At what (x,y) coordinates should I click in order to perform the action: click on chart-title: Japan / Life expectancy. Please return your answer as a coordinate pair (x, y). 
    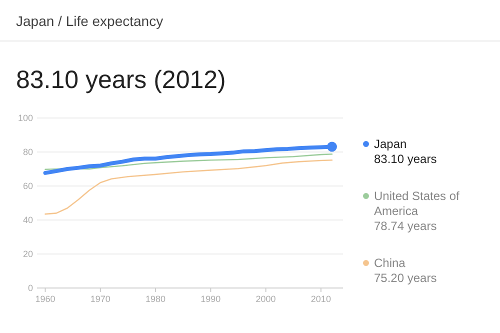
    Looking at the image, I should click on (90, 21).